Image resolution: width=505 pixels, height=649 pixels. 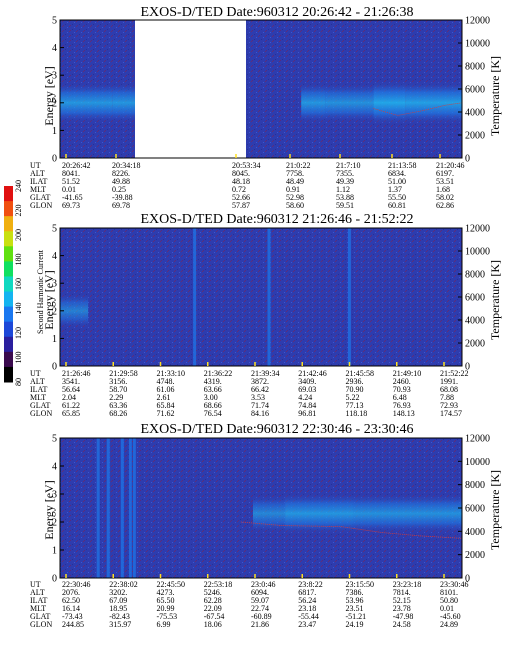 What do you see at coordinates (295, 205) in the screenshot?
I see `table-cell: 58.60` at bounding box center [295, 205].